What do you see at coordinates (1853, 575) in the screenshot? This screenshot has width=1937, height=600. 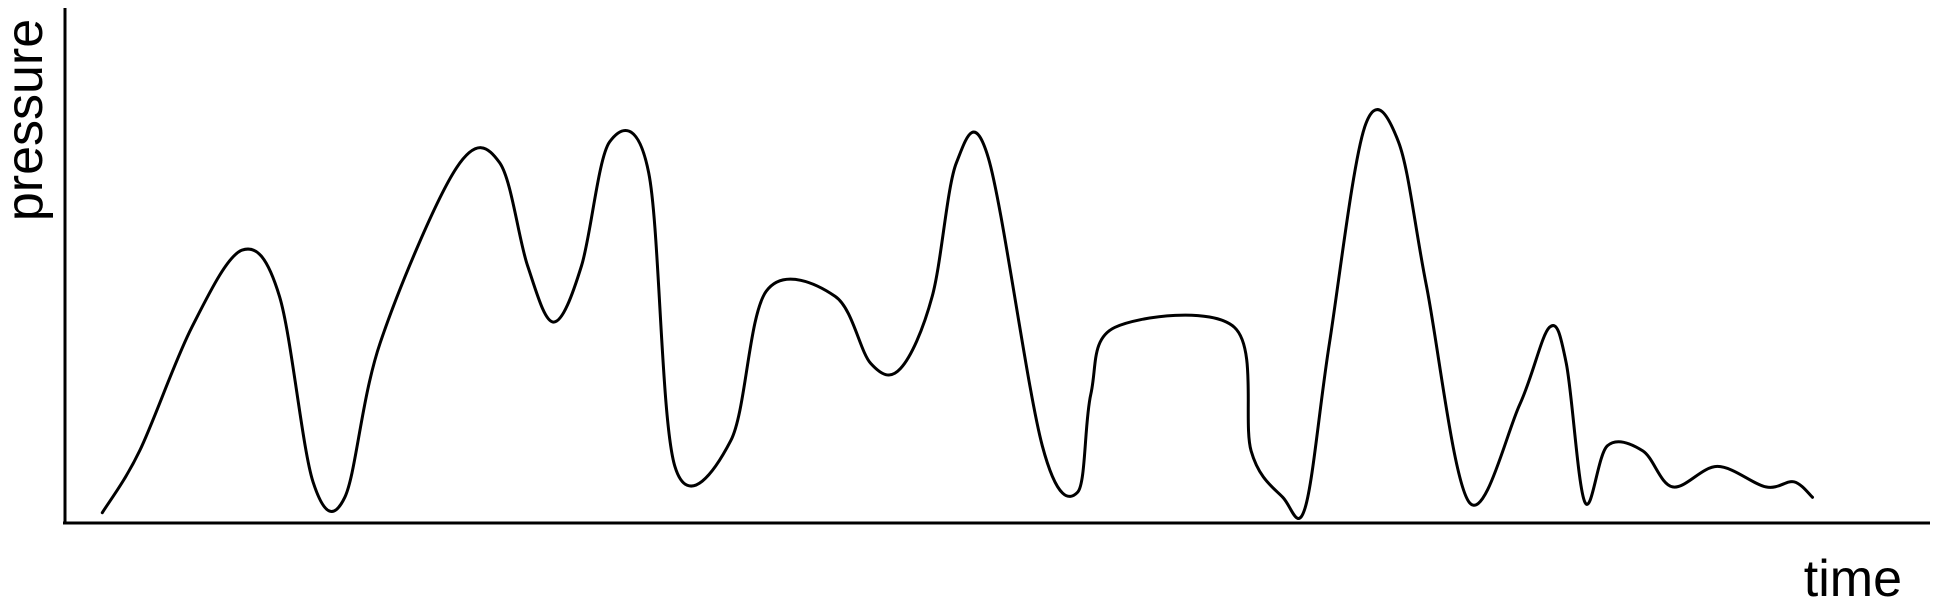 I see `x-axis-label: time` at bounding box center [1853, 575].